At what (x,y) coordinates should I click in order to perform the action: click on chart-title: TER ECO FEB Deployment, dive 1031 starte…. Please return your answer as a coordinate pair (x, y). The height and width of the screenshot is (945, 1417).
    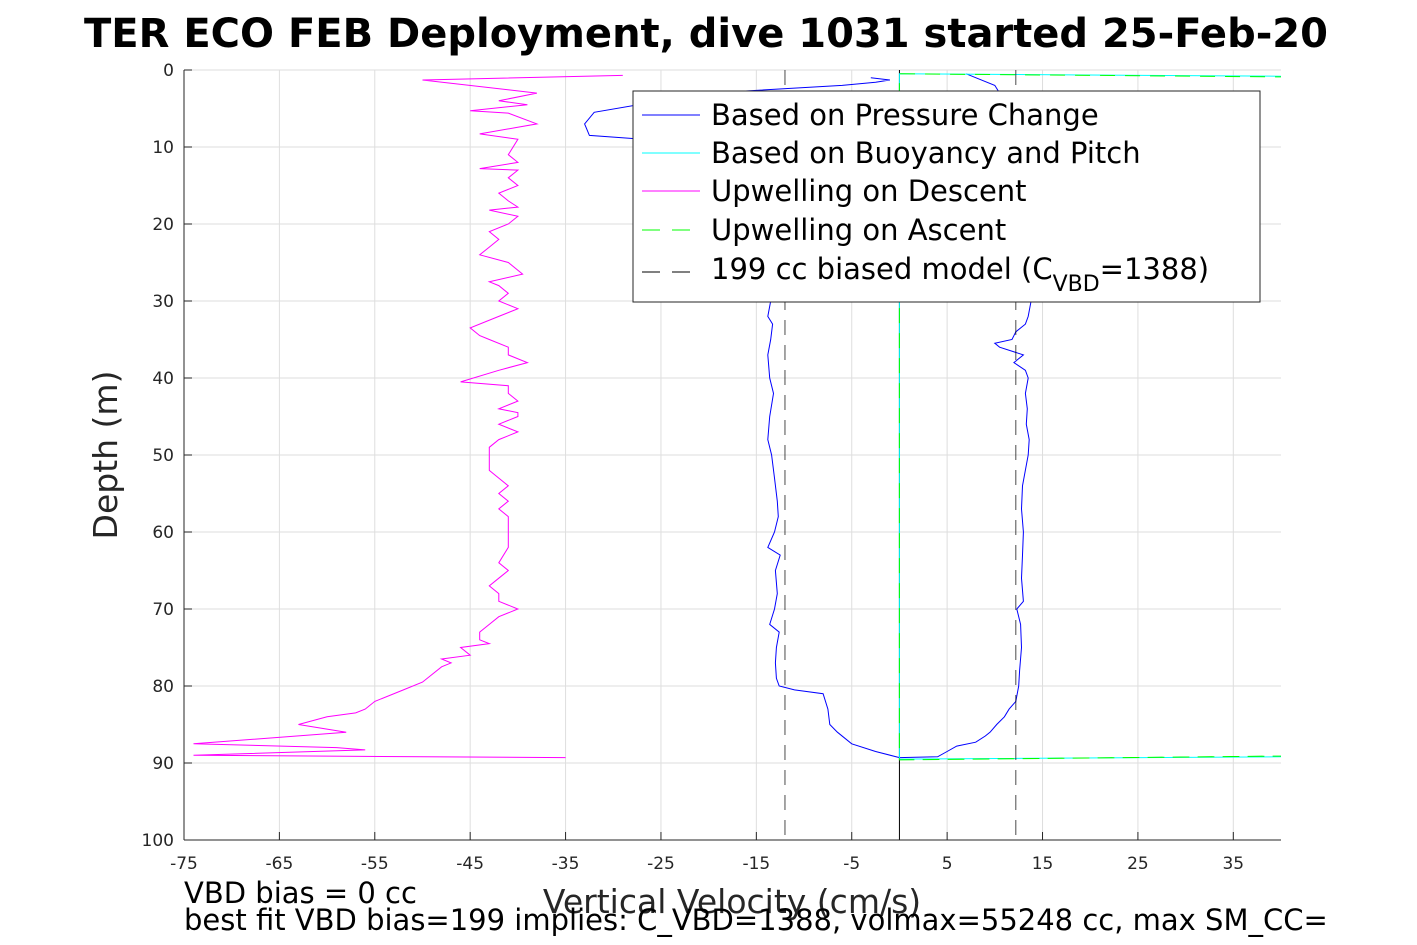
    Looking at the image, I should click on (706, 34).